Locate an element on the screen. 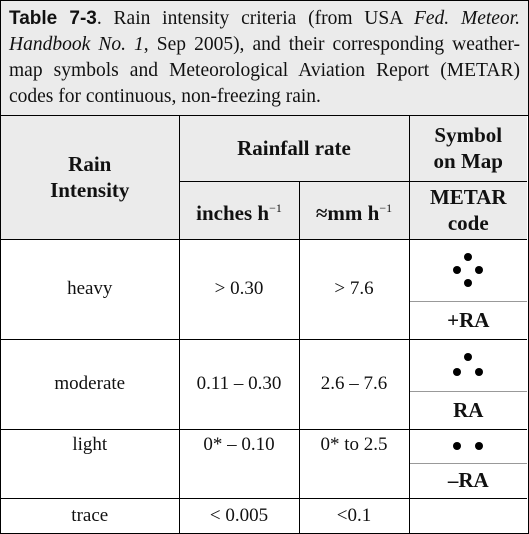 The image size is (529, 534). header-cell: ≈mm h−1 is located at coordinates (354, 210).